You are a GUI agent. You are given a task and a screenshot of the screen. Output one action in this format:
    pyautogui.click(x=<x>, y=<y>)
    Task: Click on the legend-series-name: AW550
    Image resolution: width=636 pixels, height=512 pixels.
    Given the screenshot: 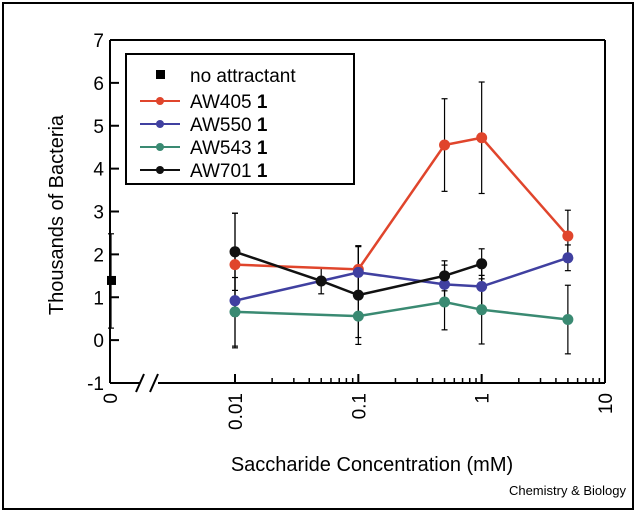 What is the action you would take?
    pyautogui.click(x=223, y=125)
    